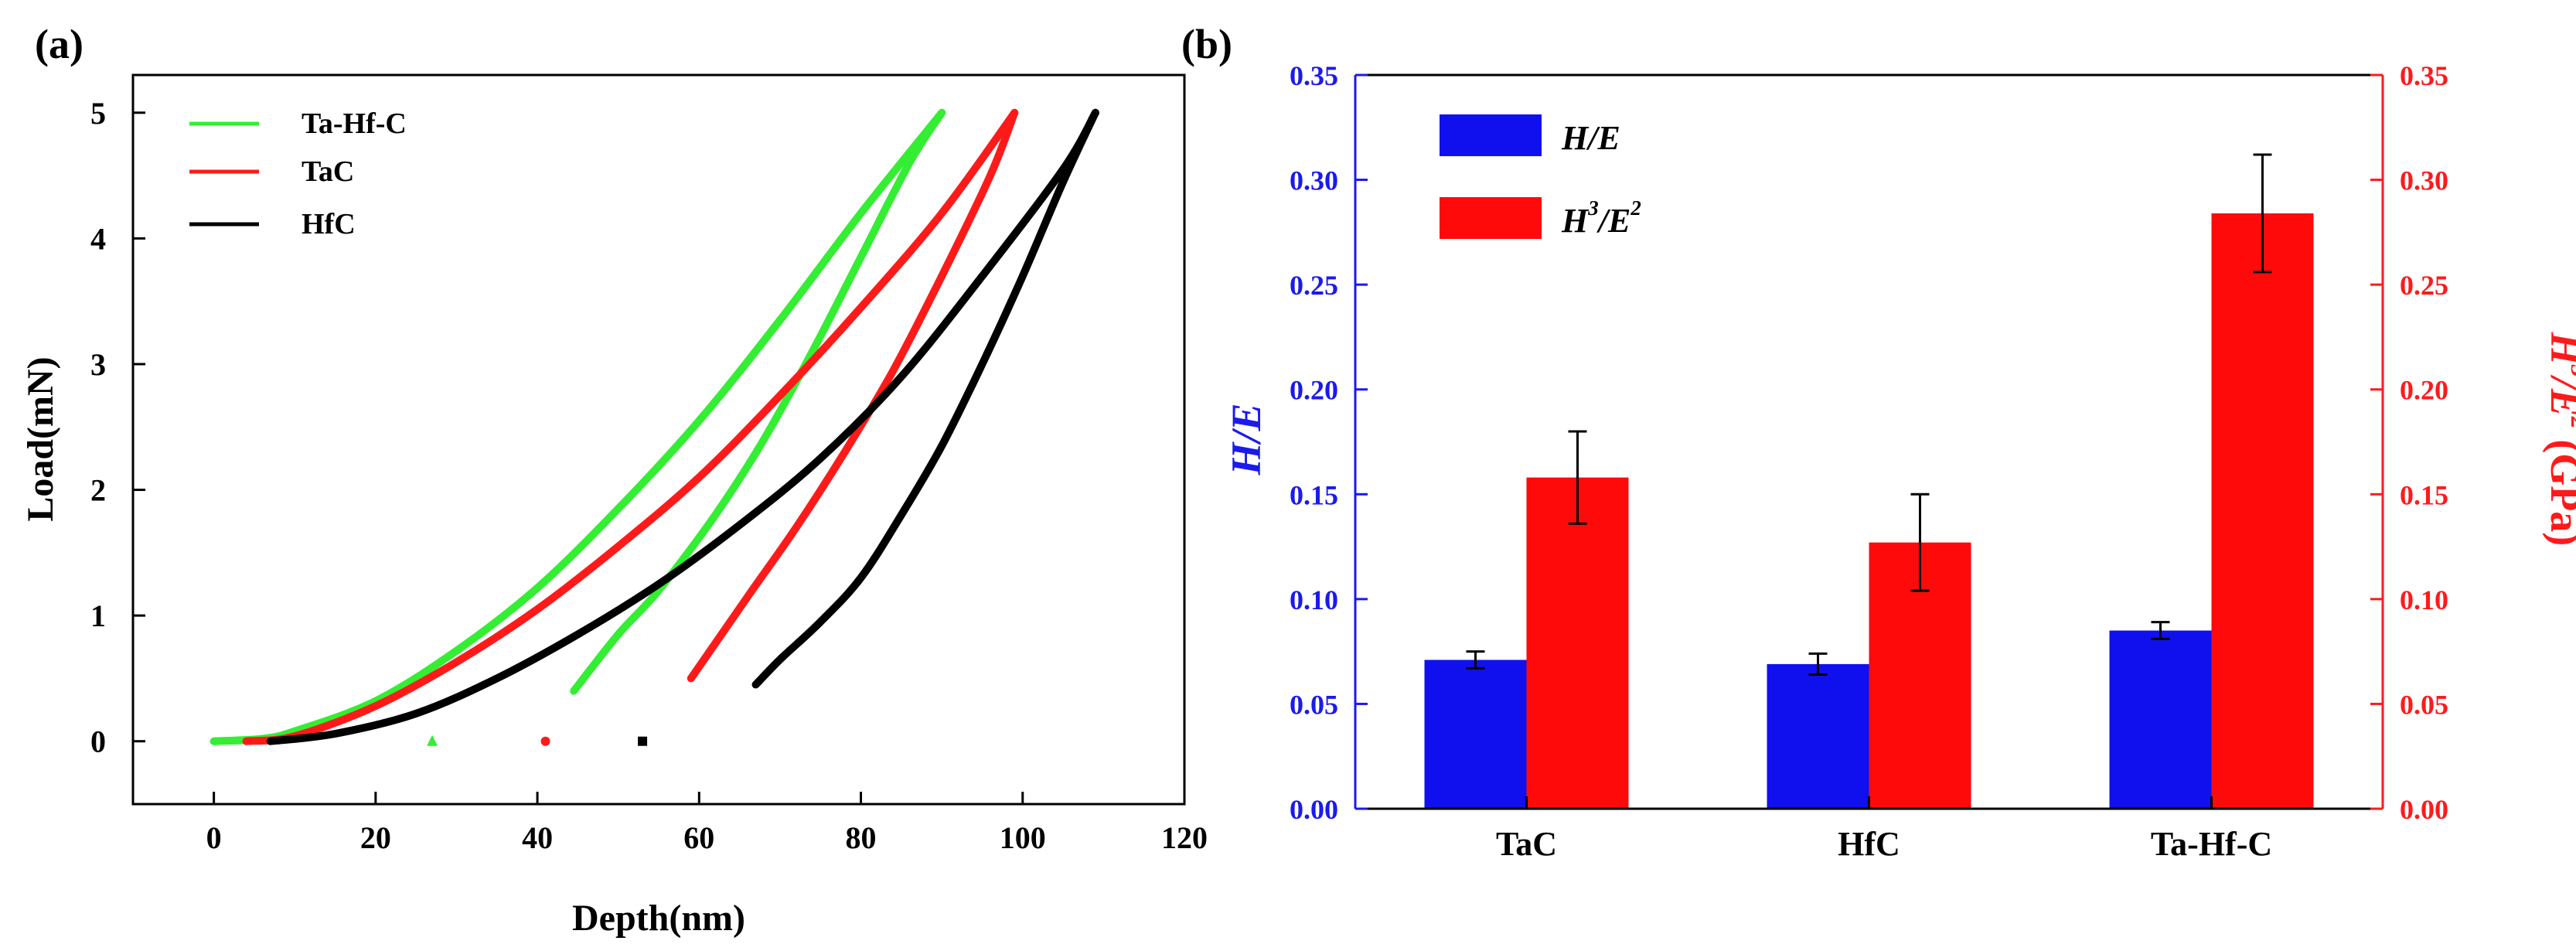 This screenshot has height=951, width=2576. Describe the element at coordinates (1491, 218) in the screenshot. I see `legend-swatch-h3e2` at that location.